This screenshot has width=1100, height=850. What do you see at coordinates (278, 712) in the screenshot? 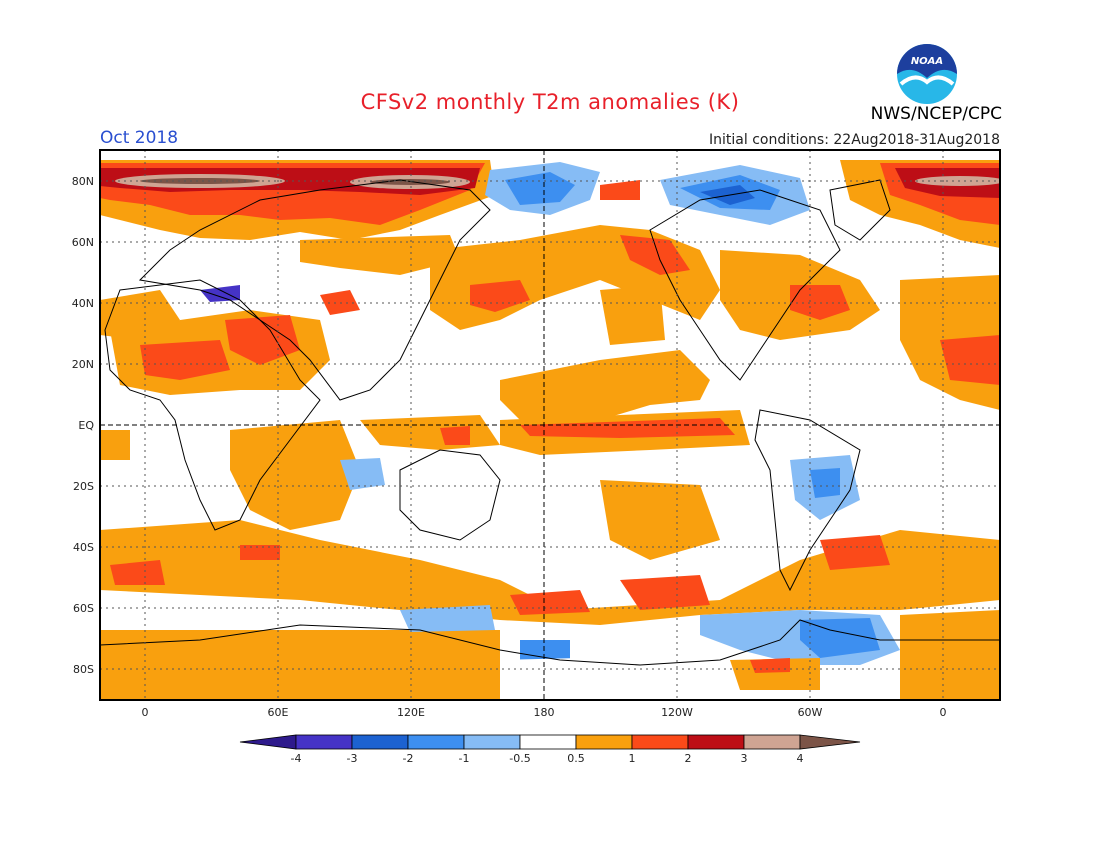
I see `lon-label: 60E` at bounding box center [278, 712].